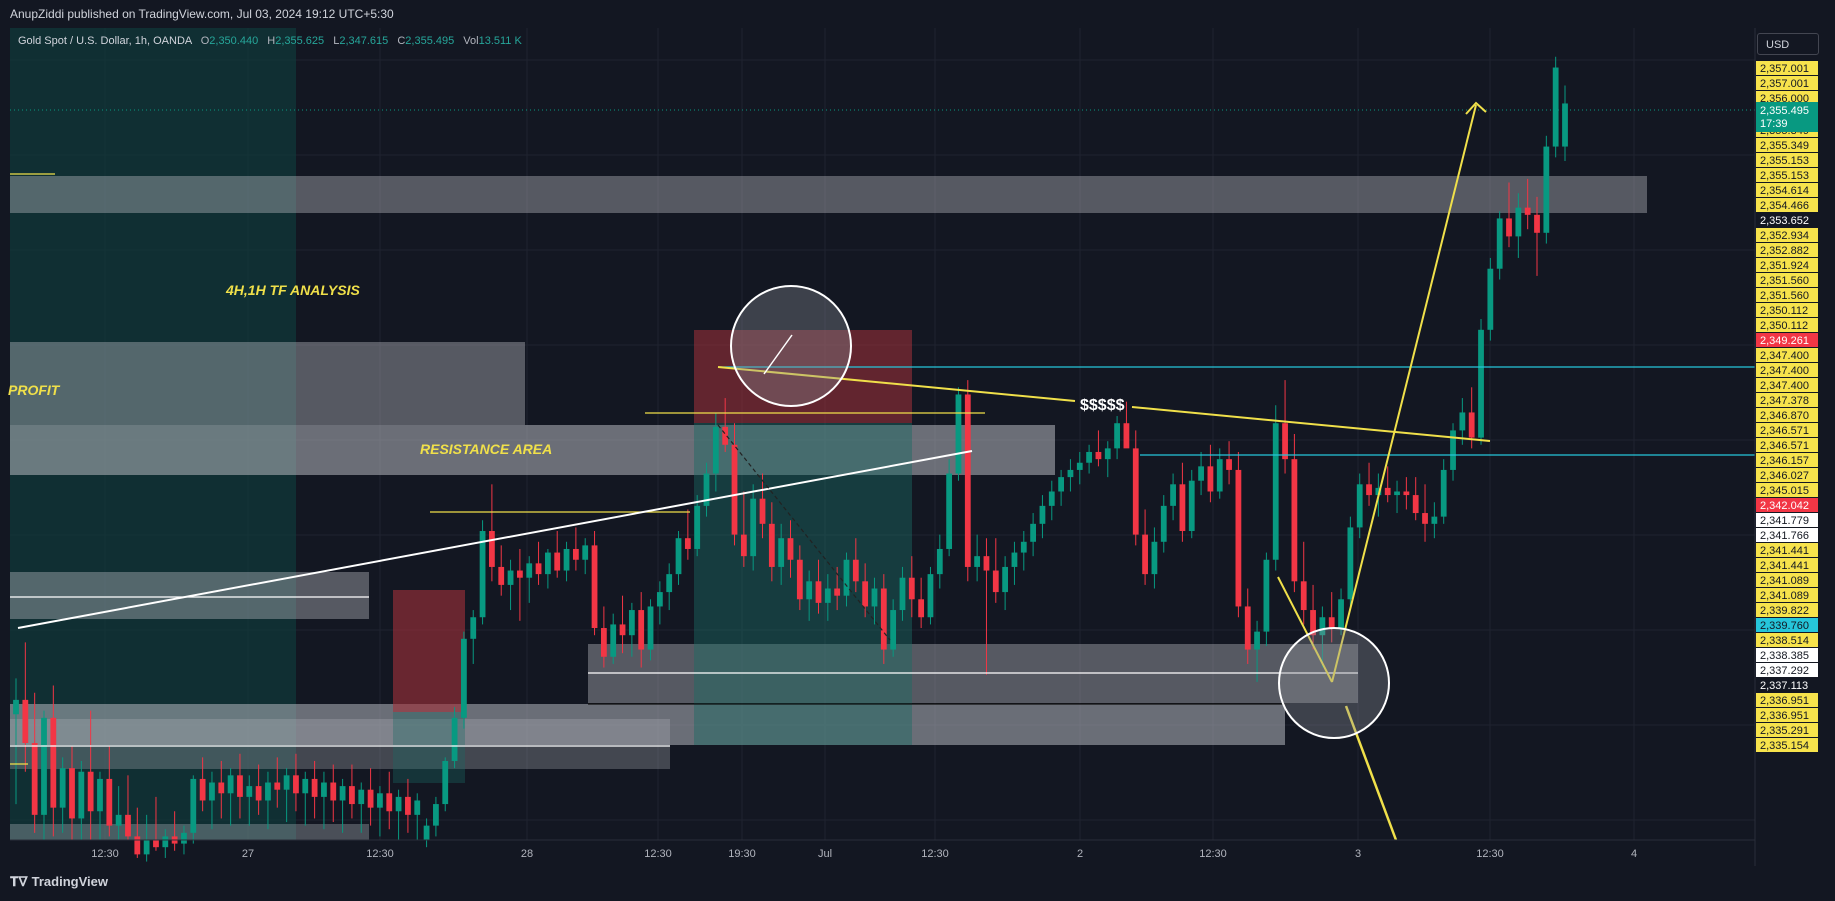 The height and width of the screenshot is (901, 1835). What do you see at coordinates (1371, 773) in the screenshot?
I see `yellow-down-line` at bounding box center [1371, 773].